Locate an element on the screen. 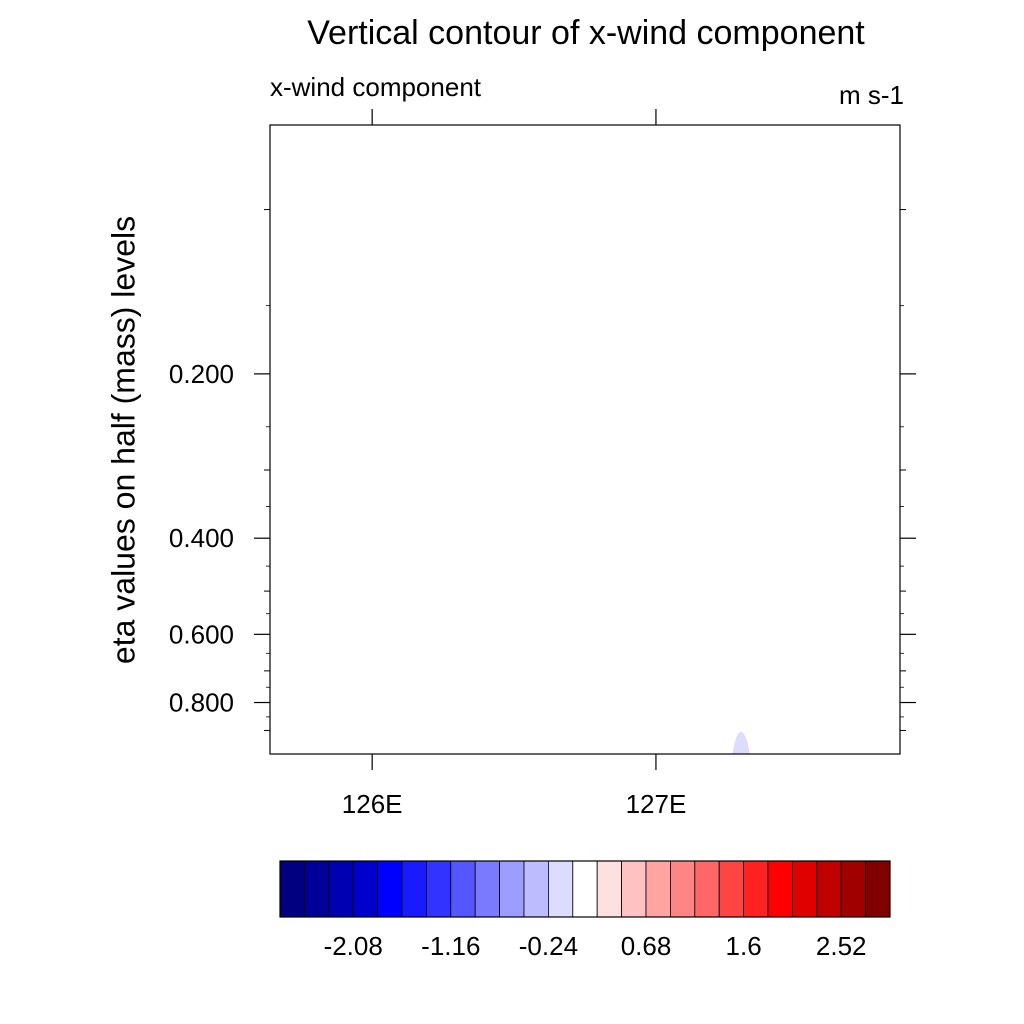 The height and width of the screenshot is (1024, 1024). x-tick-label: 126E is located at coordinates (372, 804).